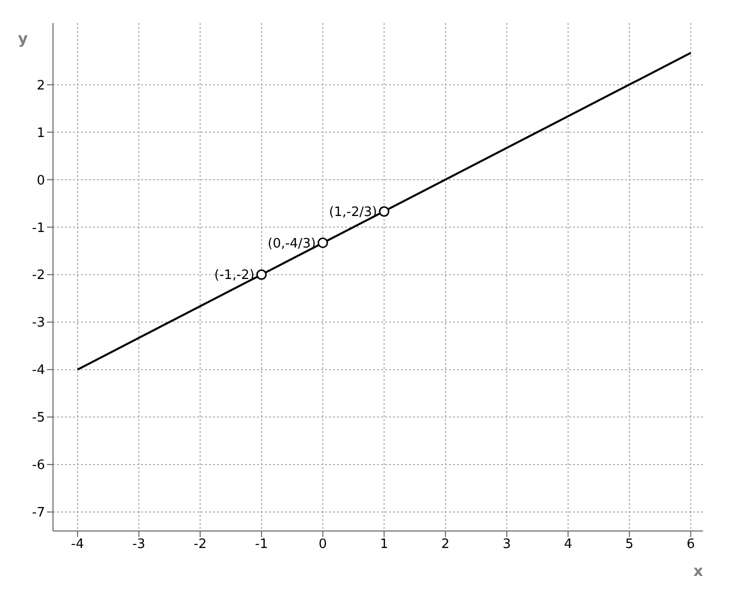 The height and width of the screenshot is (595, 731). I want to click on annotation: (0,-4/3), so click(292, 244).